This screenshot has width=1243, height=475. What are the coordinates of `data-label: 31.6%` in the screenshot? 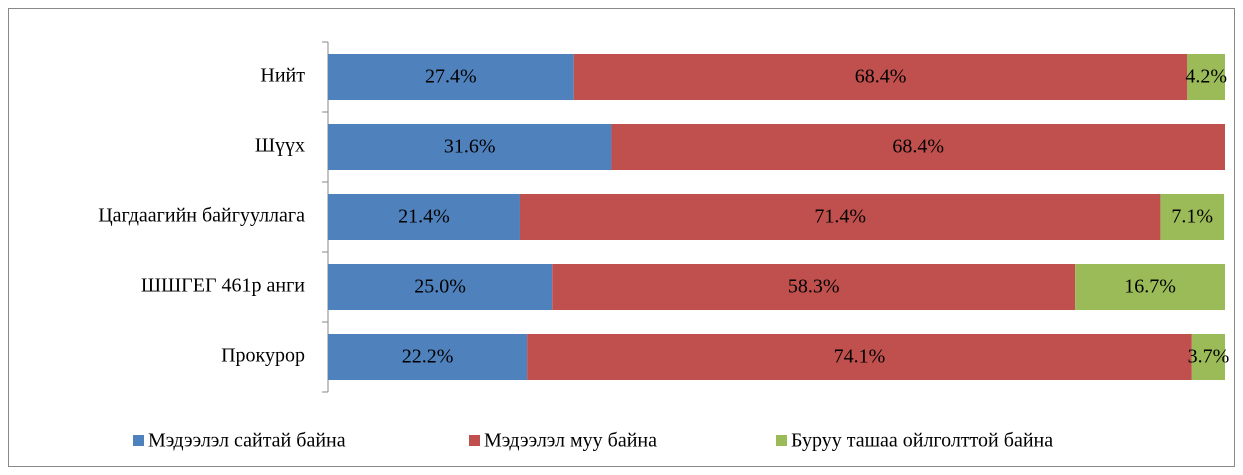 It's located at (470, 147).